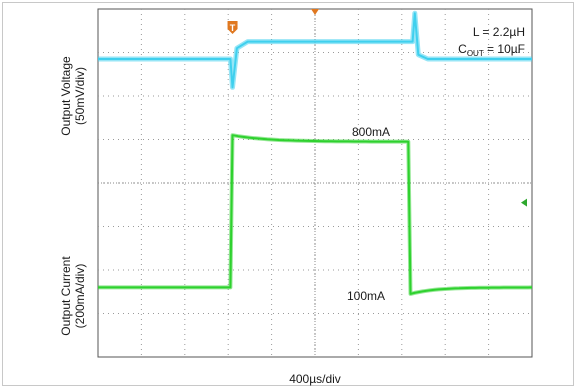 The height and width of the screenshot is (390, 578). What do you see at coordinates (499, 32) in the screenshot?
I see `inductor-annotation: L = 2.2µH` at bounding box center [499, 32].